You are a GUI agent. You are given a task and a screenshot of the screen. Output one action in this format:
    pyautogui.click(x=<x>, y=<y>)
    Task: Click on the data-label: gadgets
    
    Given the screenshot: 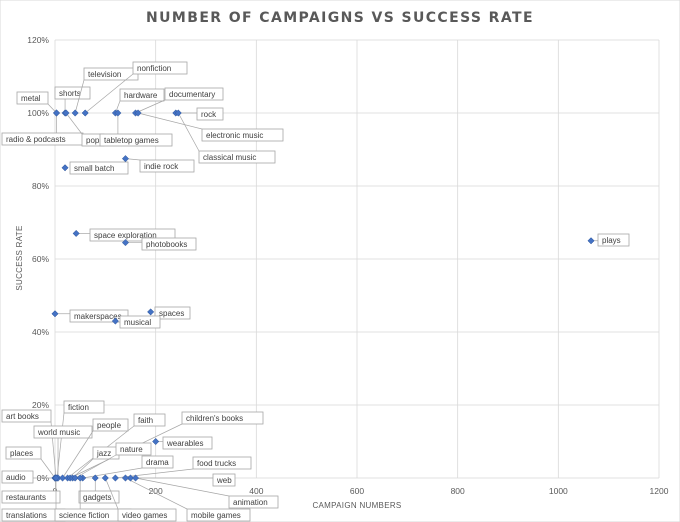 What is the action you would take?
    pyautogui.click(x=97, y=497)
    